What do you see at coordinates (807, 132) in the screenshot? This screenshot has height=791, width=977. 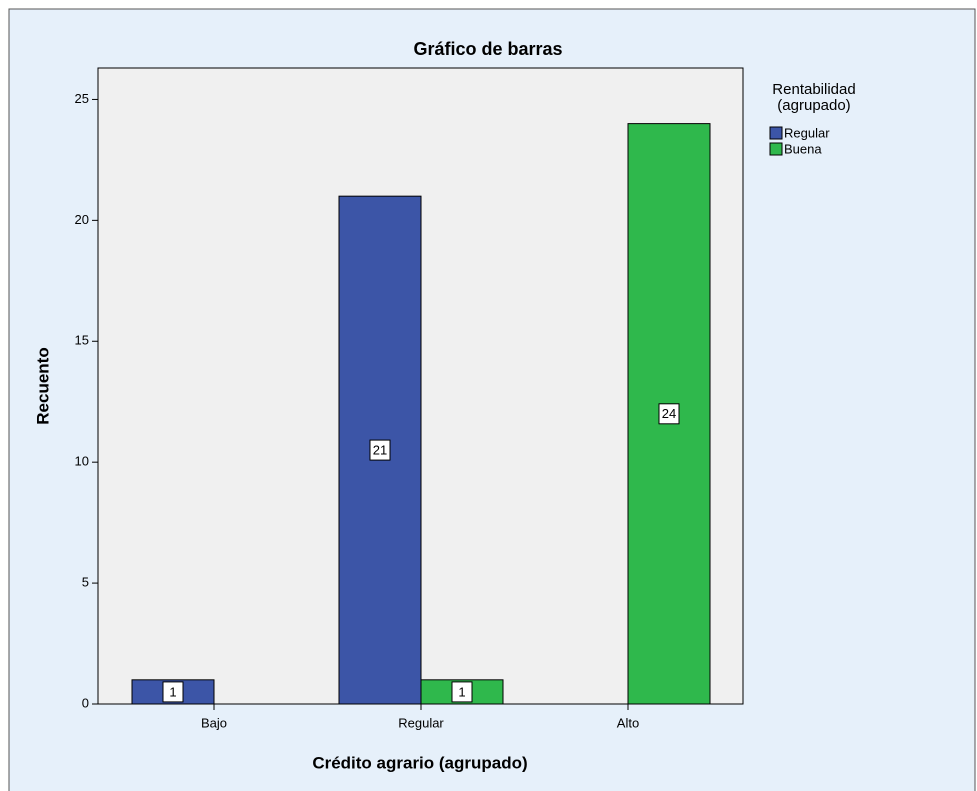 I see `legend-label: Regular` at bounding box center [807, 132].